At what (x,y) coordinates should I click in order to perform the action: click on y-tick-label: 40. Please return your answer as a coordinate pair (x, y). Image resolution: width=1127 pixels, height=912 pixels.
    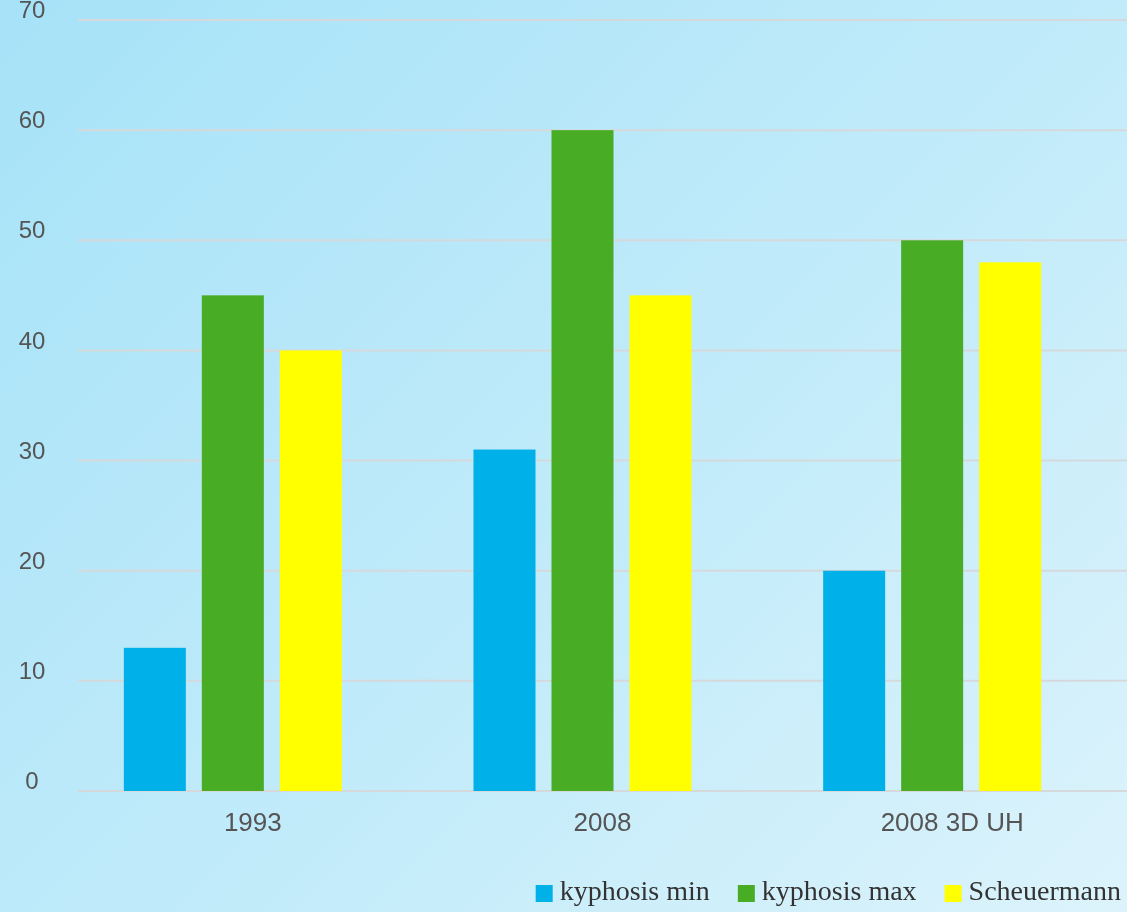
    Looking at the image, I should click on (32, 340).